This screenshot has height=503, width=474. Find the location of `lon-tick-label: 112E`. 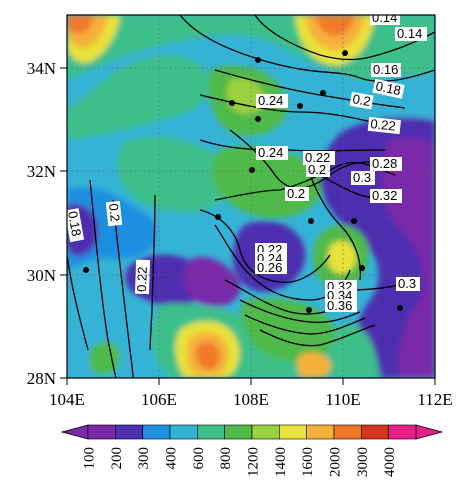

lon-tick-label: 112E is located at coordinates (434, 399).